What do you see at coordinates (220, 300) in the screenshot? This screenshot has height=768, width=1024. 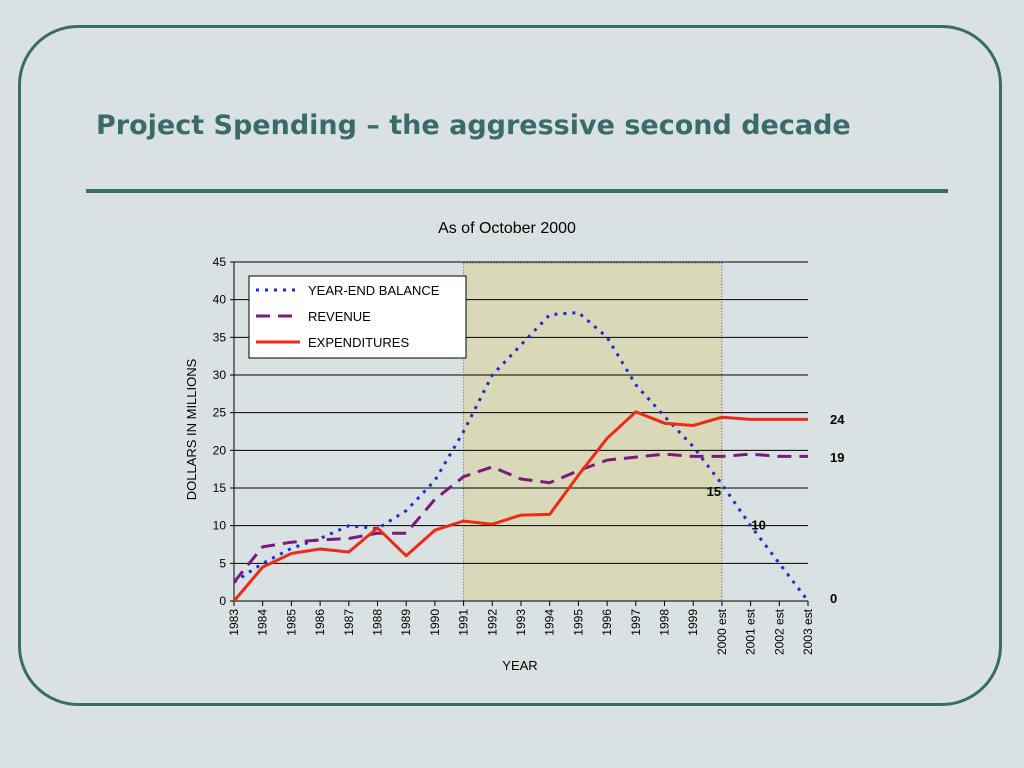 I see `y-tick-label: 40` at bounding box center [220, 300].